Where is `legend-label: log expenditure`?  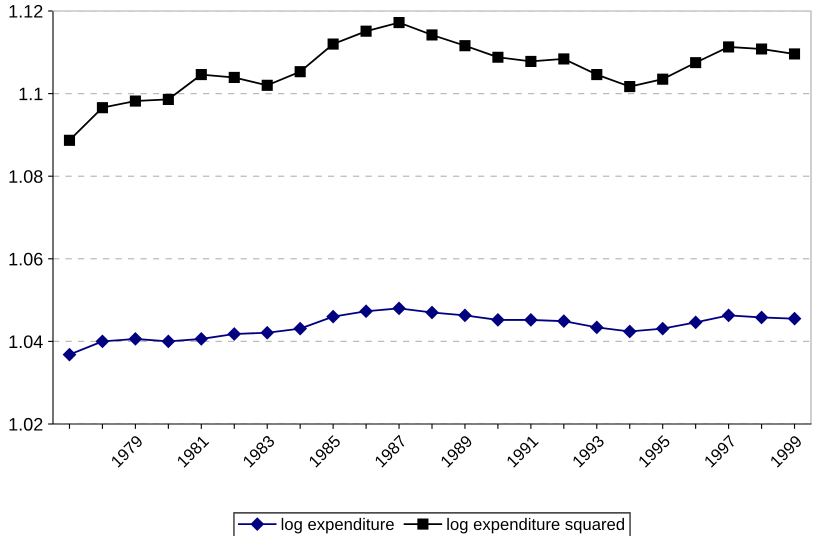
legend-label: log expenditure is located at coordinates (338, 526).